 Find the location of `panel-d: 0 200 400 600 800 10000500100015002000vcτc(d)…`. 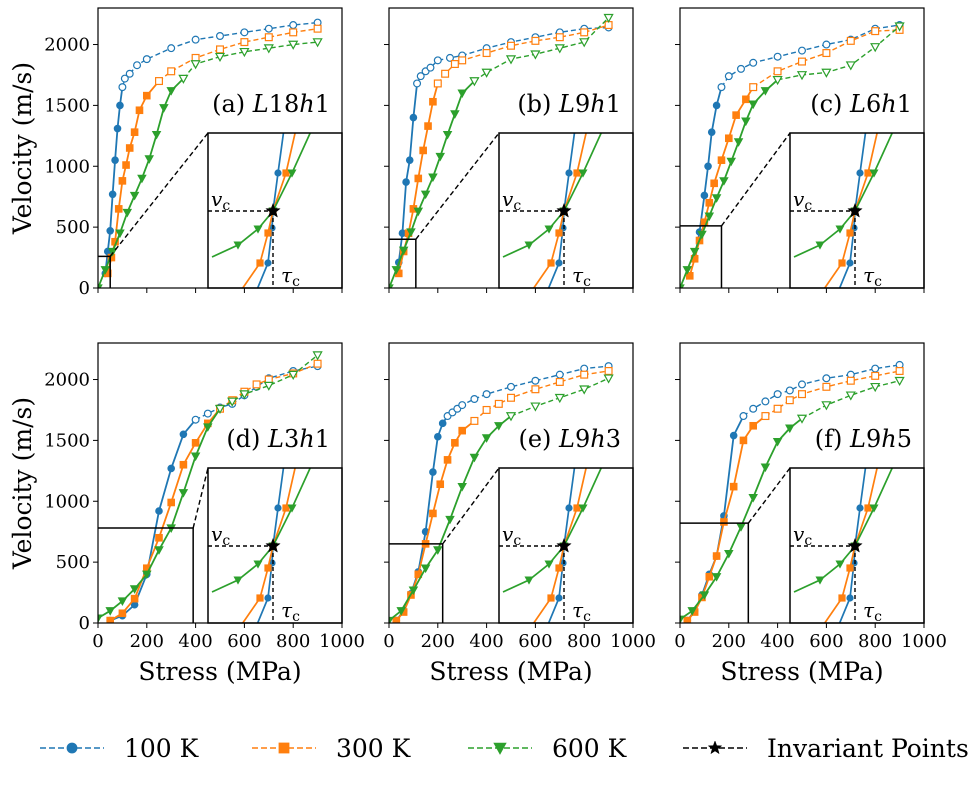

panel-d: 0 200 400 600 800 10000500100015002000vcτc(d)… is located at coordinates (204, 497).